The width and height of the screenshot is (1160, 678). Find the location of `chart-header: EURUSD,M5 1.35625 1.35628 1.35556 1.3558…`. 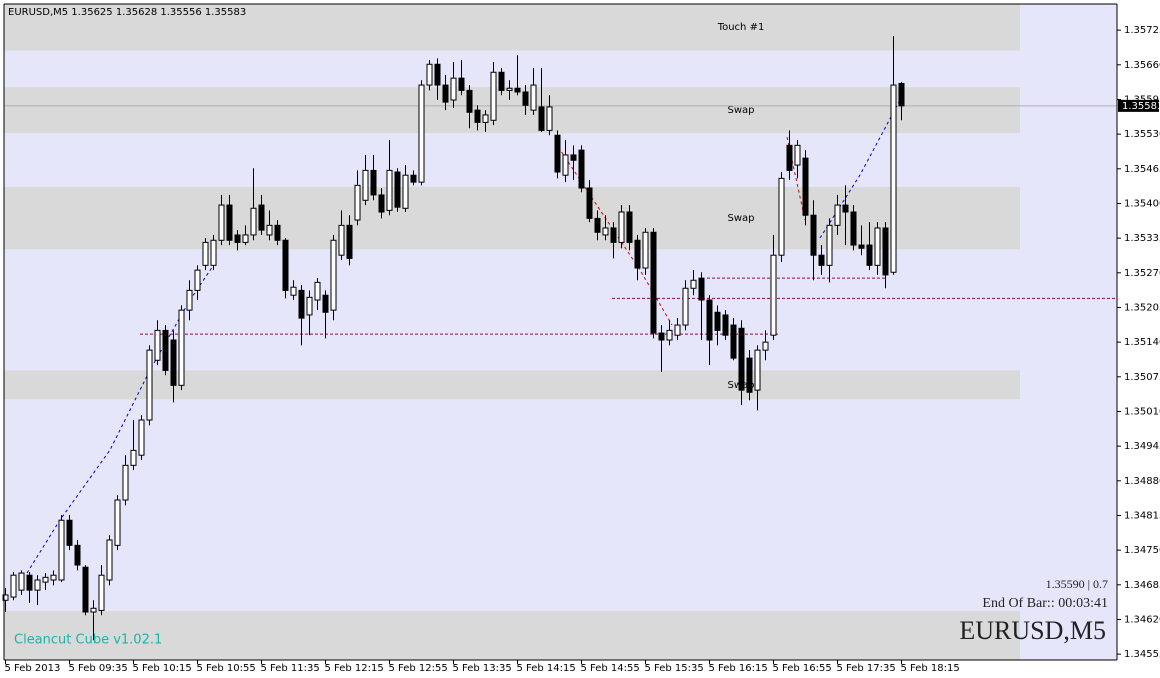

chart-header: EURUSD,M5 1.35625 1.35628 1.35556 1.3558… is located at coordinates (127, 12).